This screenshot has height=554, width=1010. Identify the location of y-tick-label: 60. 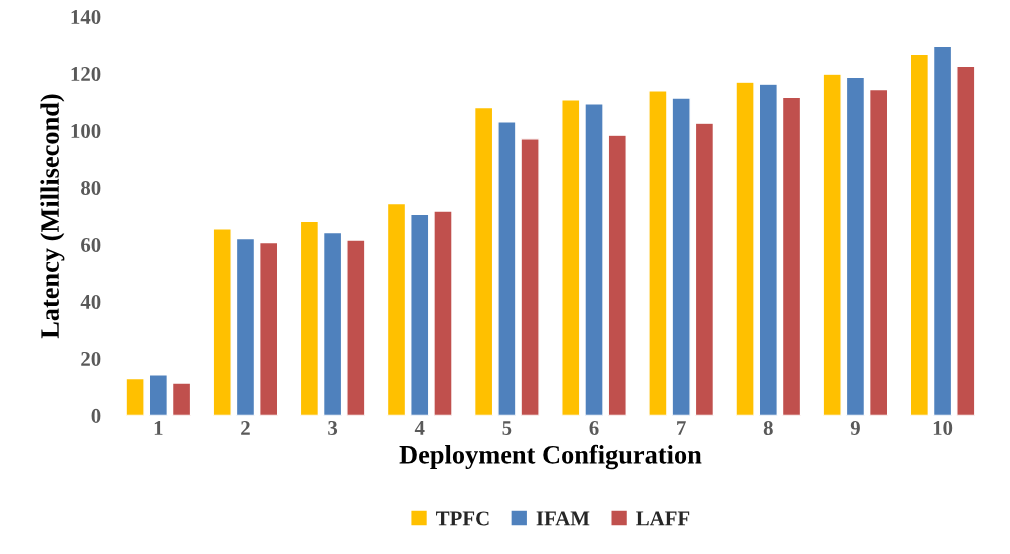
(91, 244).